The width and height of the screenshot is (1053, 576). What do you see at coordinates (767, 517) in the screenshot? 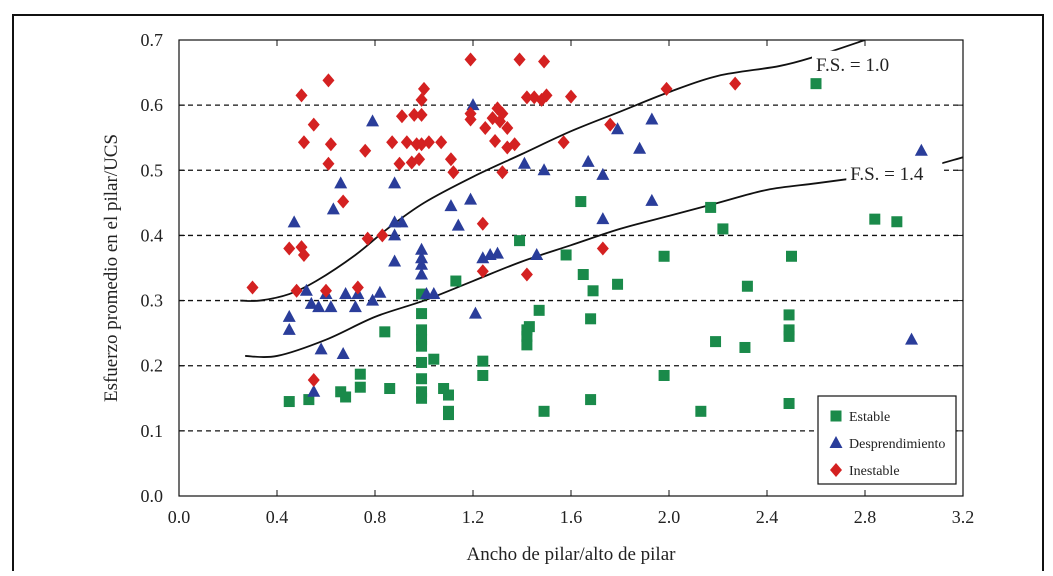
I see `x-tick-label-6: 2.4` at bounding box center [767, 517].